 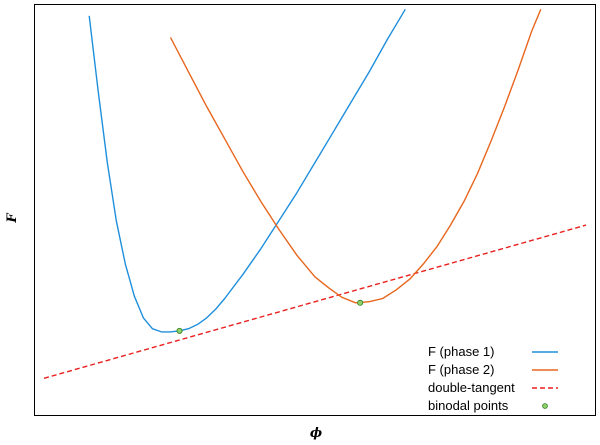 What do you see at coordinates (461, 351) in the screenshot?
I see `legend-label-f-phase-1: F (phase 1)` at bounding box center [461, 351].